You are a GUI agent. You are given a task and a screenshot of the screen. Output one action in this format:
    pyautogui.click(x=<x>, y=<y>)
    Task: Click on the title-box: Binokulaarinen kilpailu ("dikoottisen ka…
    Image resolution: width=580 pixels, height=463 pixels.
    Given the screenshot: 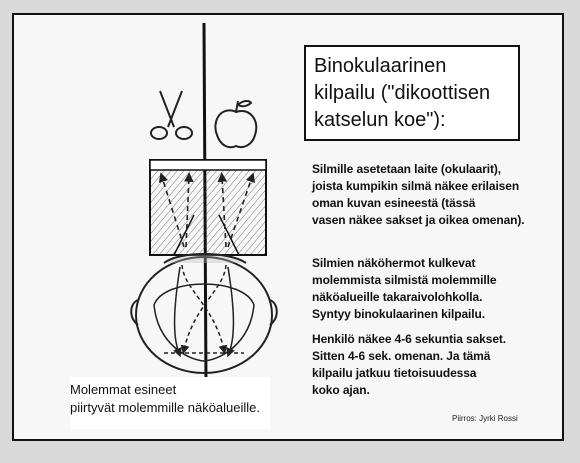 What is the action you would take?
    pyautogui.click(x=412, y=93)
    